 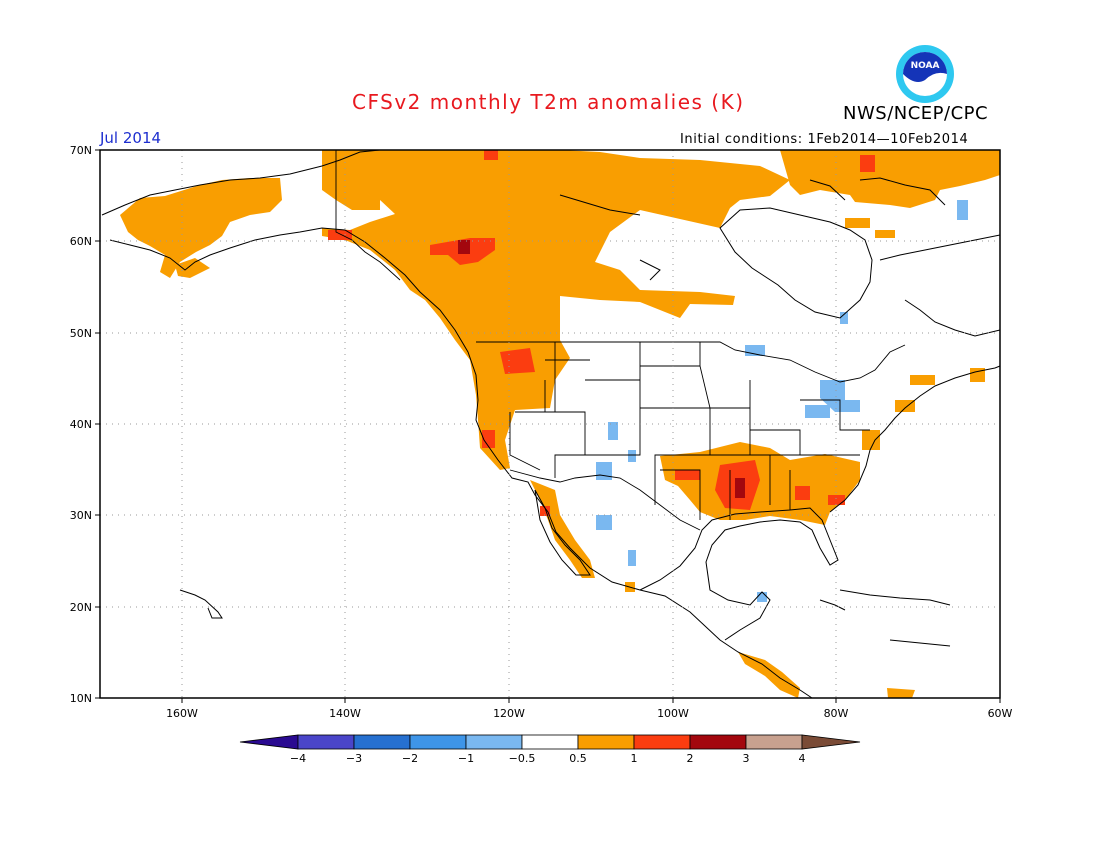 I want to click on lat-label: 70N, so click(x=81, y=150).